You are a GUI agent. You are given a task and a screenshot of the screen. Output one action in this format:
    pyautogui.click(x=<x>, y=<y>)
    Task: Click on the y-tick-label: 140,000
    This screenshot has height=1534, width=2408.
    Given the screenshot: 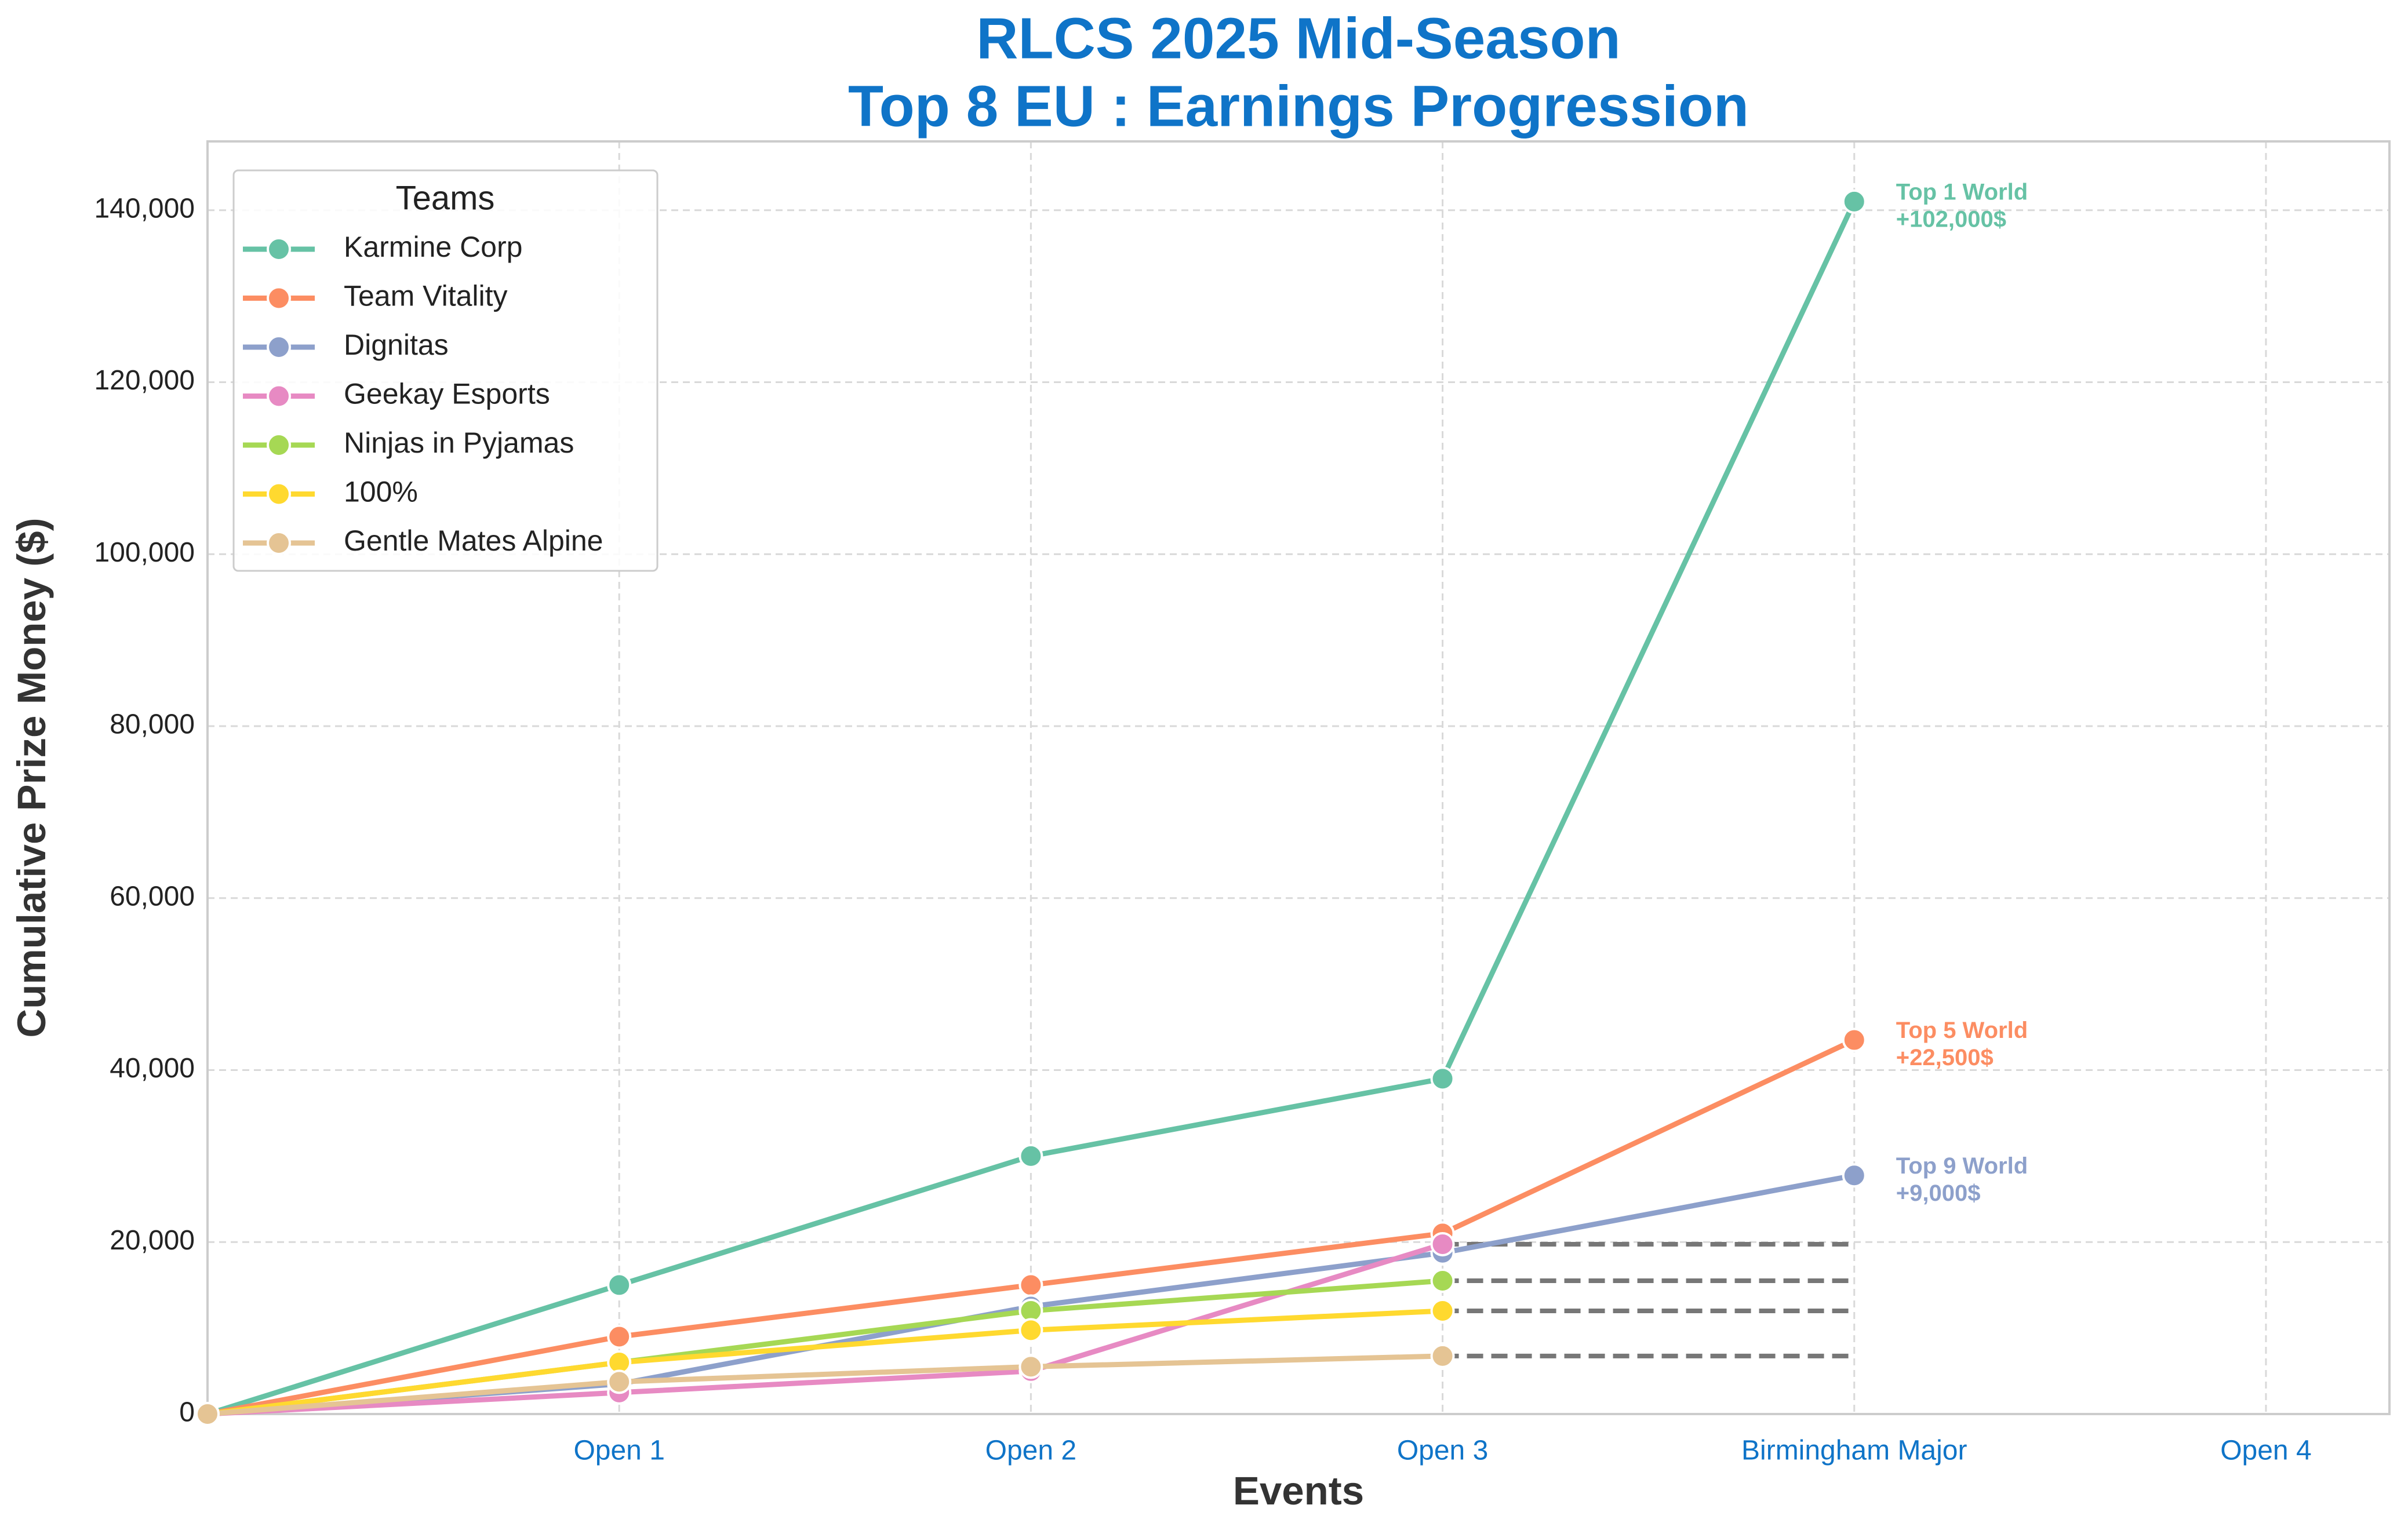 What is the action you would take?
    pyautogui.click(x=144, y=208)
    